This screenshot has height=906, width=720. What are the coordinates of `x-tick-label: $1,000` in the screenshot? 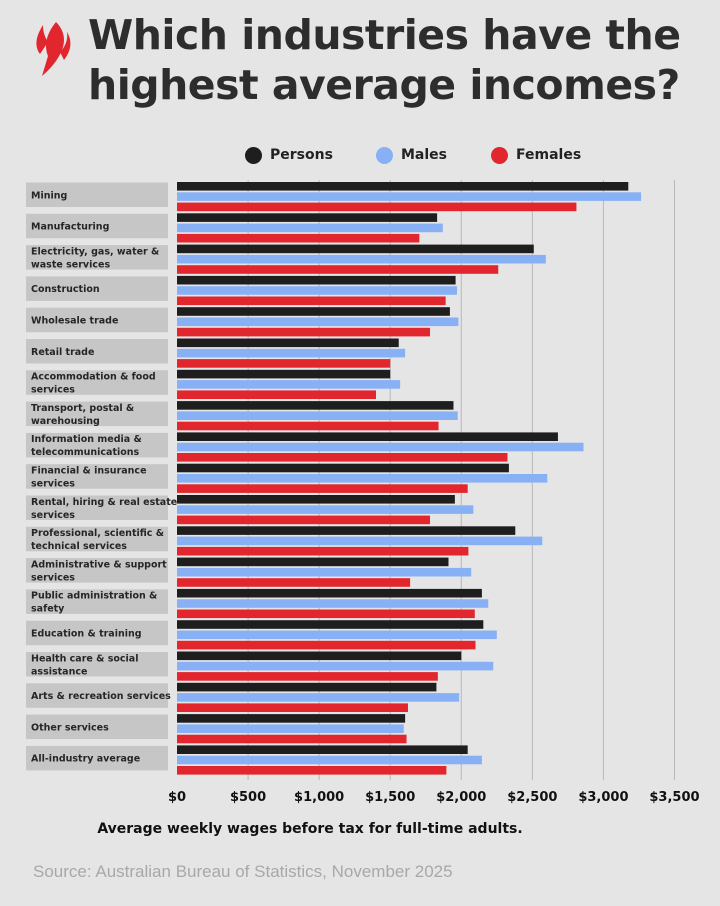 It's located at (319, 797).